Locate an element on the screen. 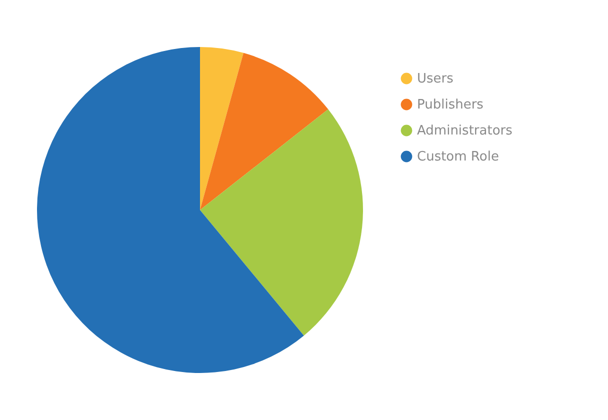 Image resolution: width=608 pixels, height=420 pixels. legend-label: Users is located at coordinates (435, 79).